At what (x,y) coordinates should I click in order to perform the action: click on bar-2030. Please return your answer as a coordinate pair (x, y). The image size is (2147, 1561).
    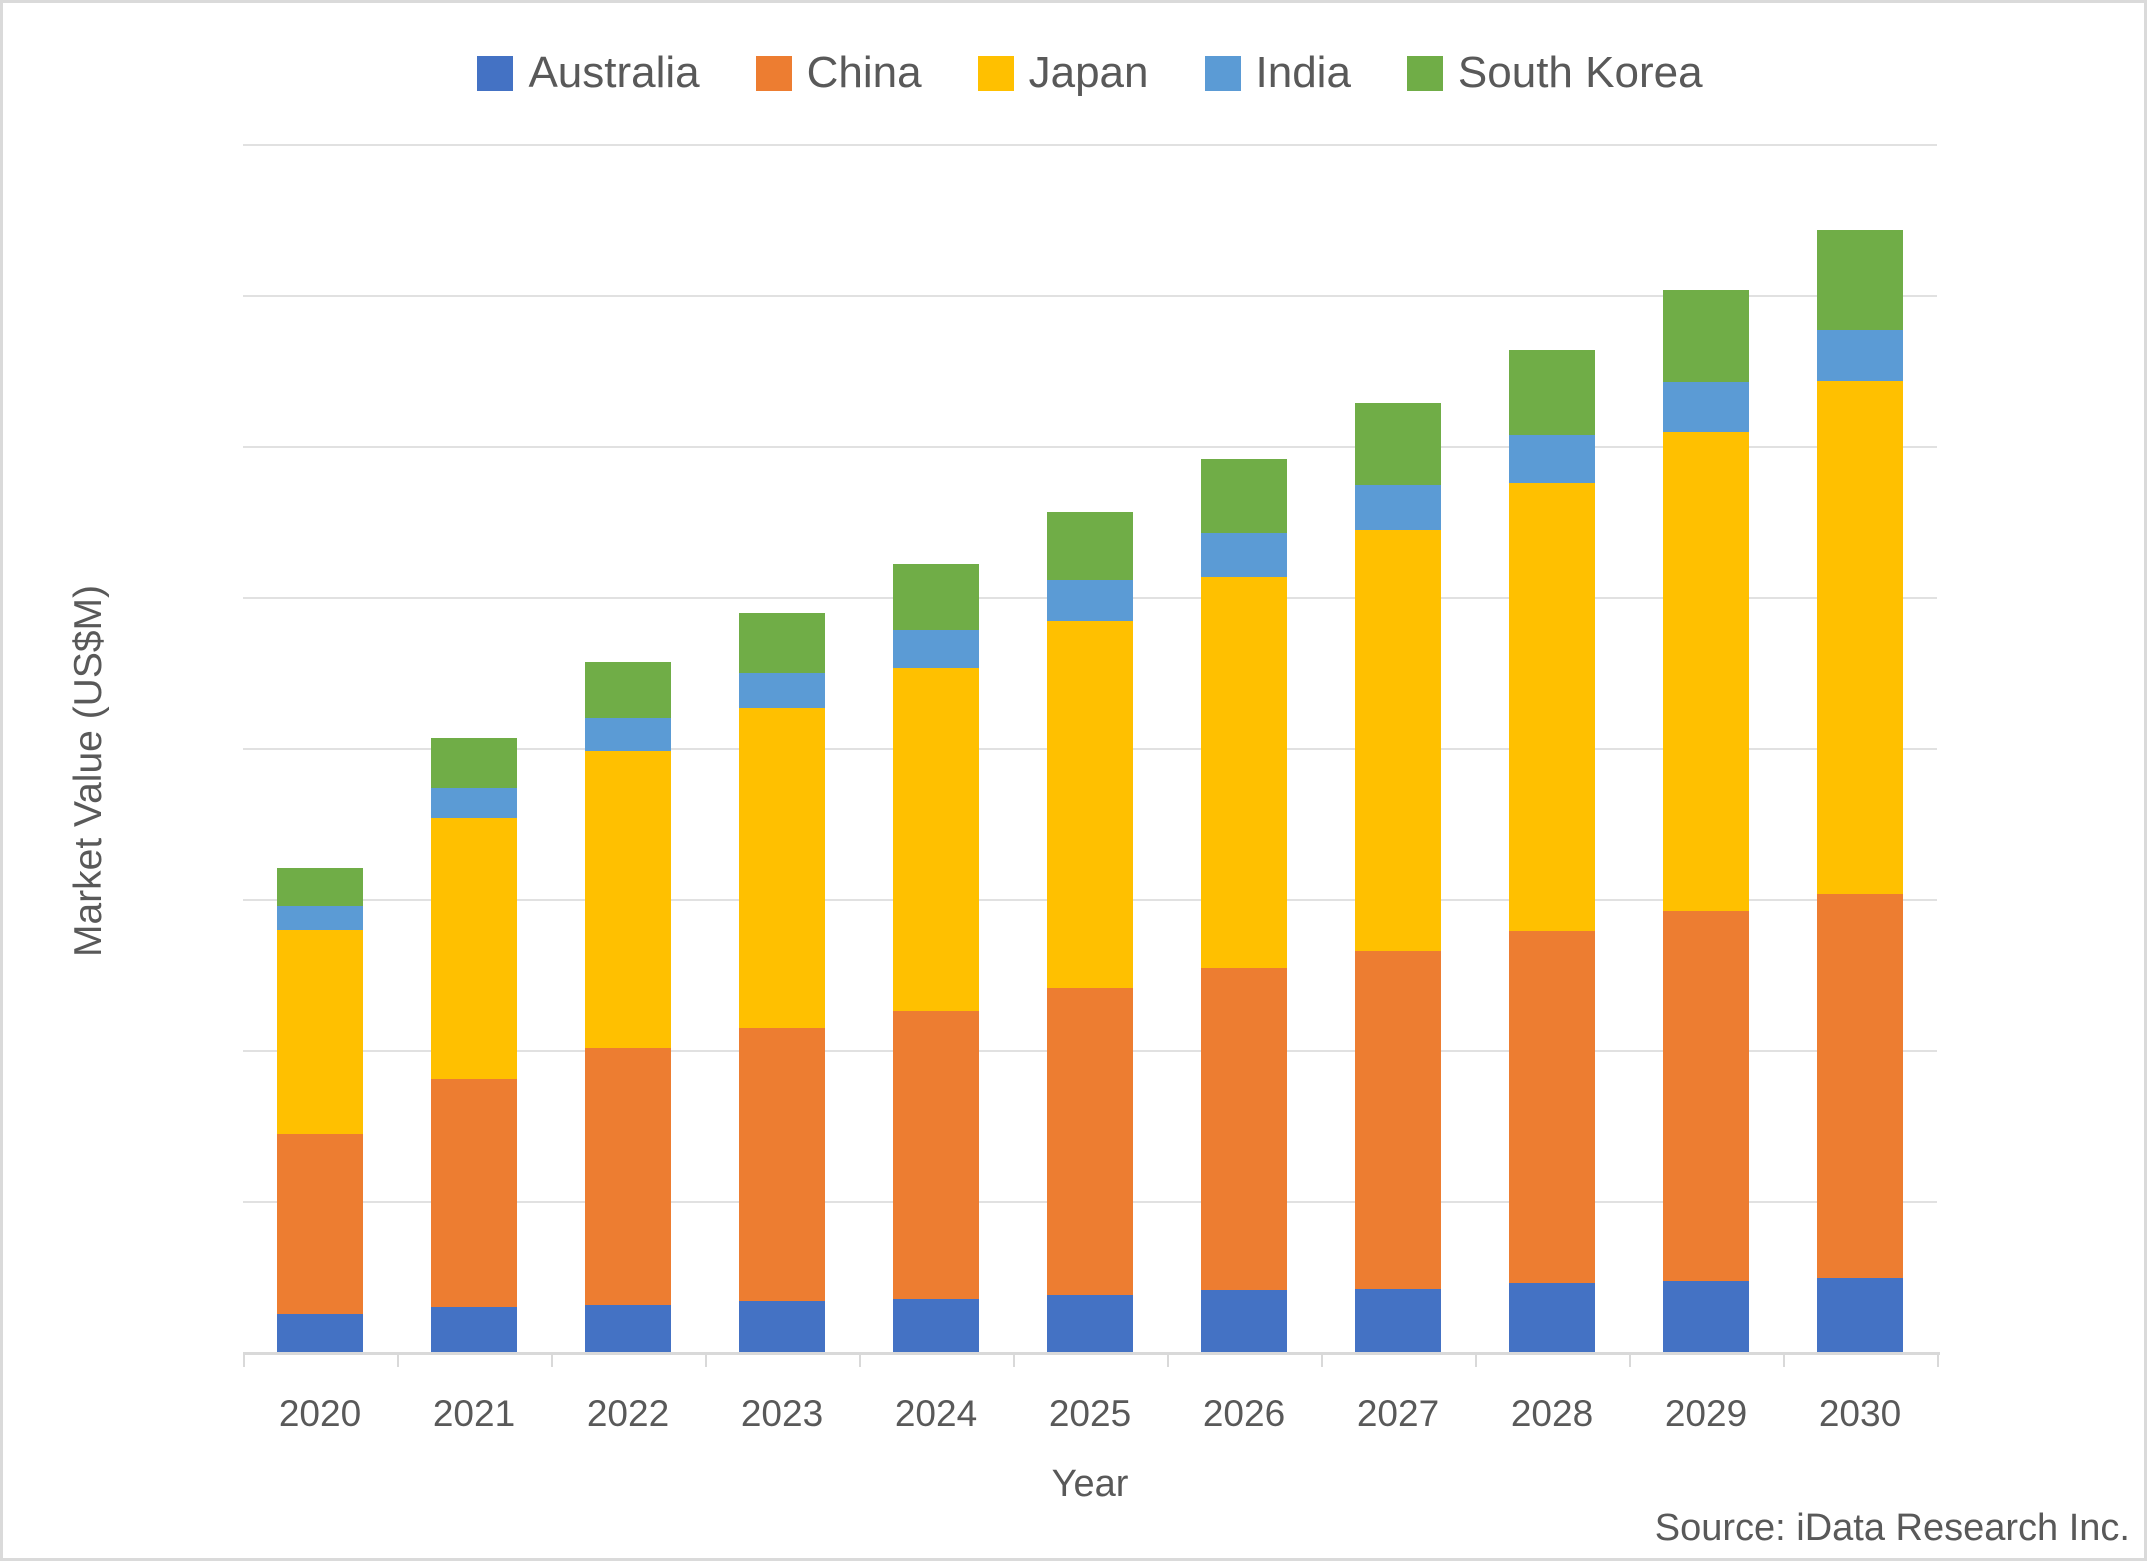
    Looking at the image, I should click on (1860, 791).